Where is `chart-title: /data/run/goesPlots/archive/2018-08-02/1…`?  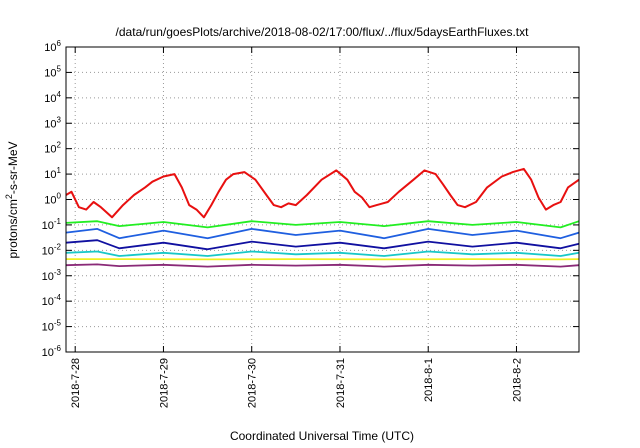
chart-title: /data/run/goesPlots/archive/2018-08-02/1… is located at coordinates (323, 32).